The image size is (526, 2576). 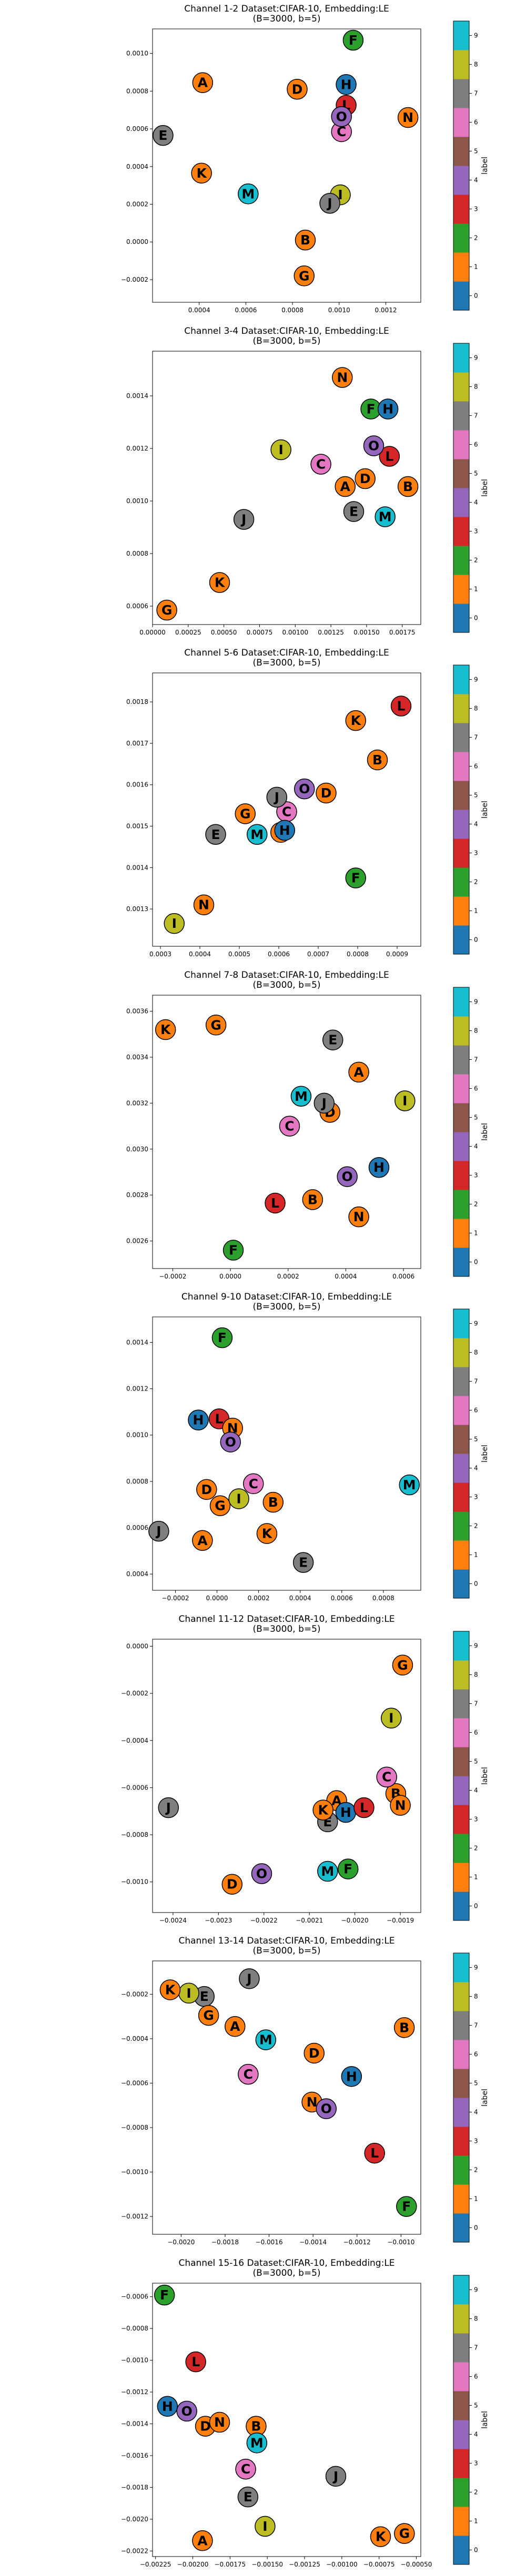 What do you see at coordinates (342, 1598) in the screenshot?
I see `x-tick-label: 0.0006` at bounding box center [342, 1598].